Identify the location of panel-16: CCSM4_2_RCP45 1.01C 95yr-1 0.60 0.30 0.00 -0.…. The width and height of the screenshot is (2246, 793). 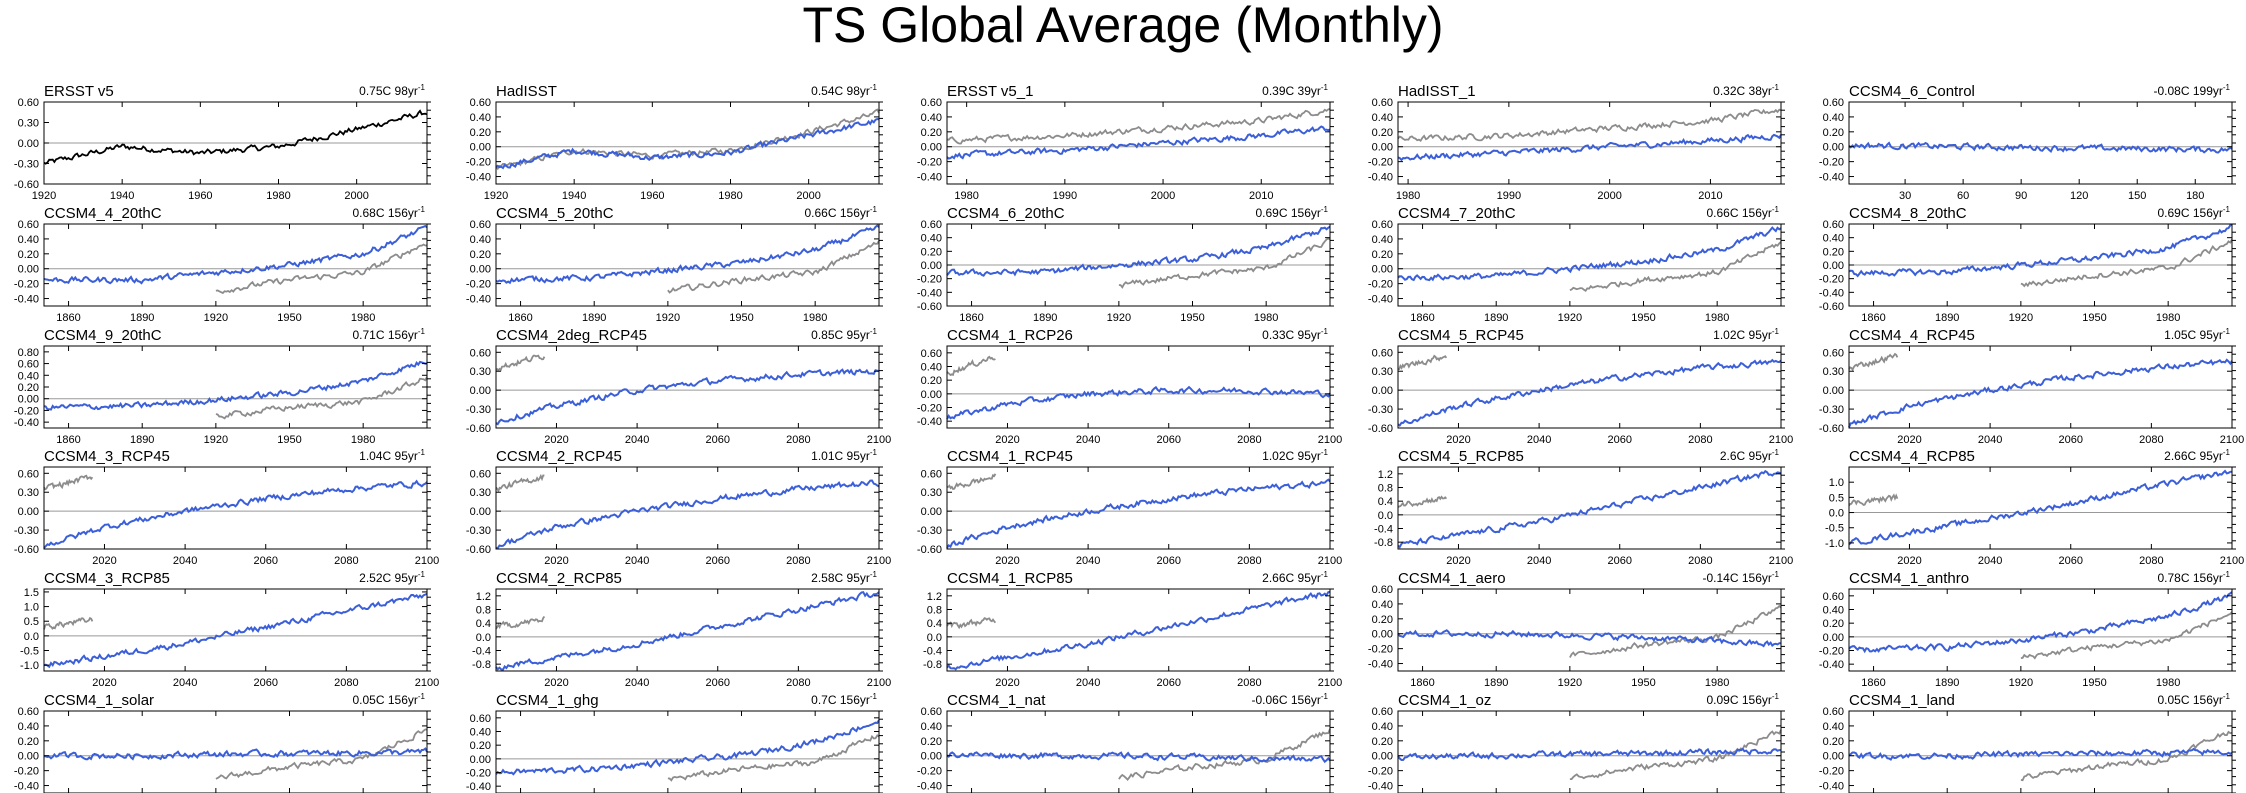
(678, 507).